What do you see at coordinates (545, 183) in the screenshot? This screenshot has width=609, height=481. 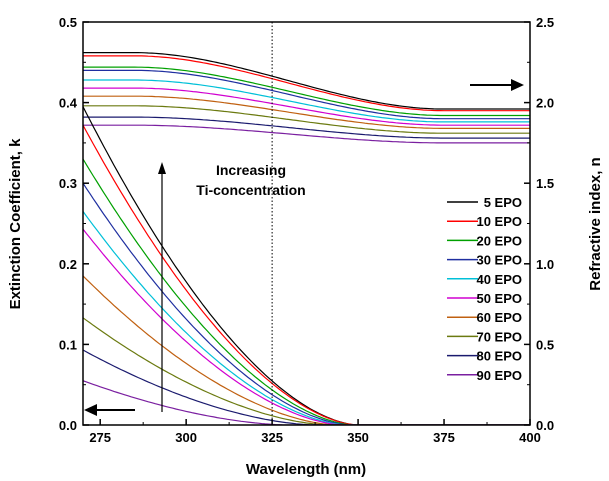 I see `right-y-tick-label: 1.5` at bounding box center [545, 183].